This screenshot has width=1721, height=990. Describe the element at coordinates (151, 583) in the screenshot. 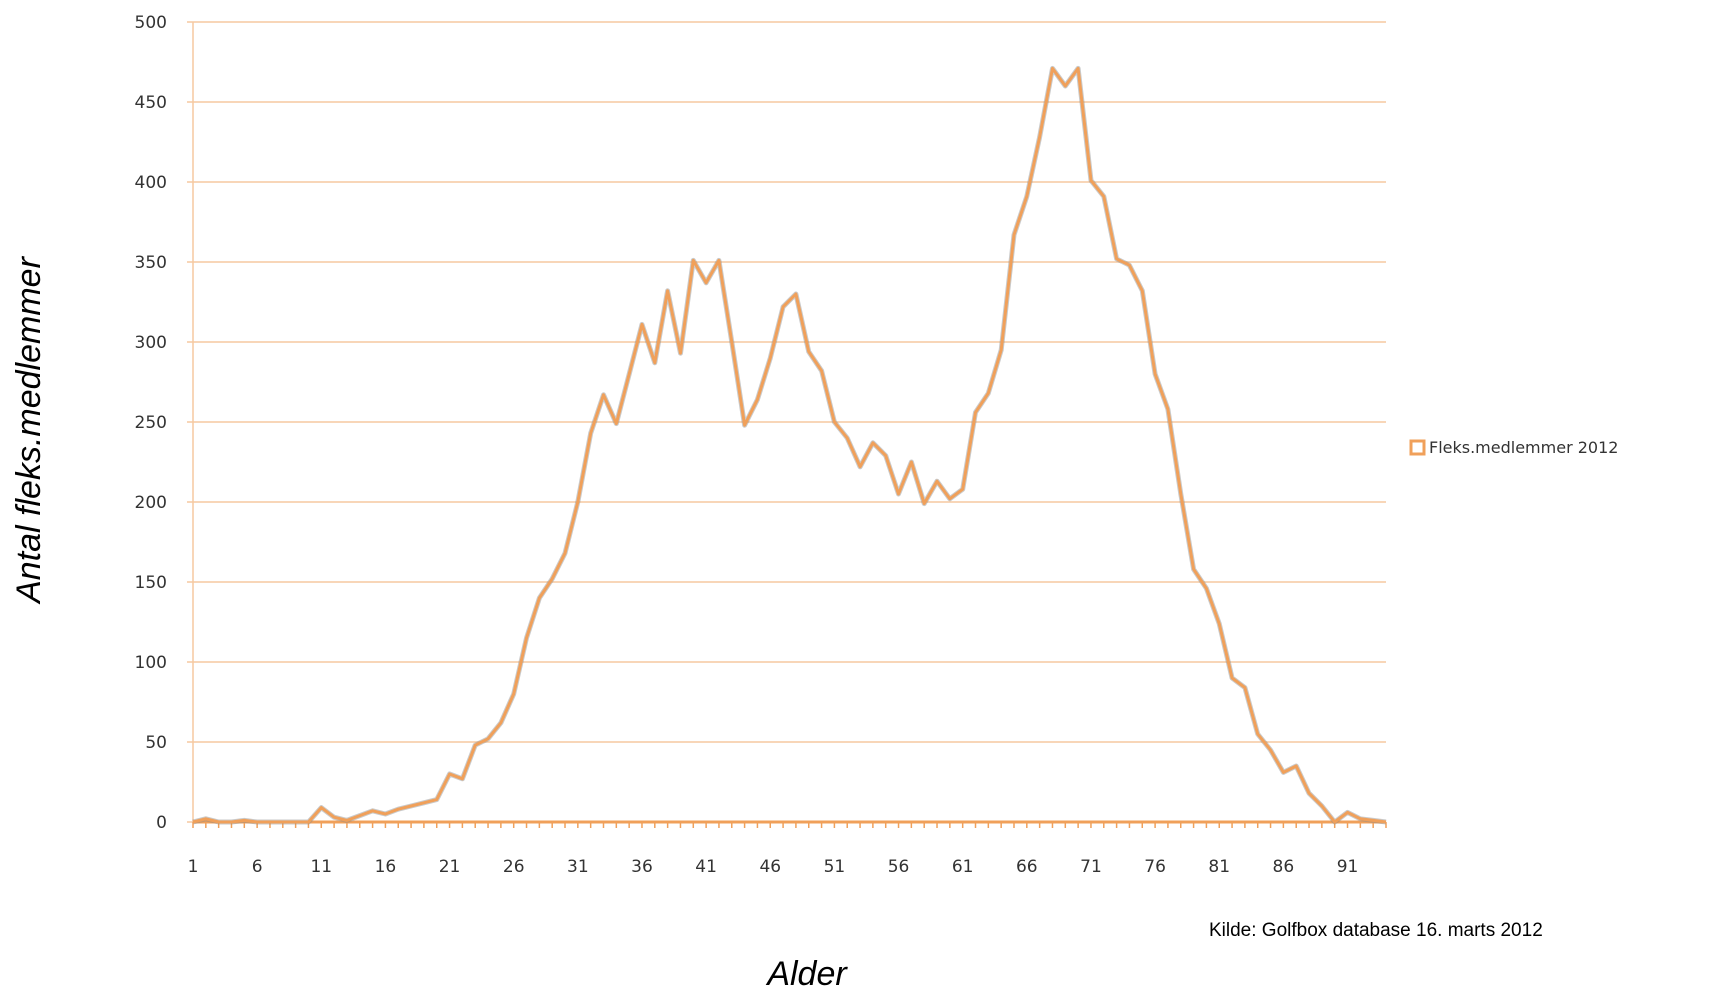

I see `y-tick-label: 150` at that location.